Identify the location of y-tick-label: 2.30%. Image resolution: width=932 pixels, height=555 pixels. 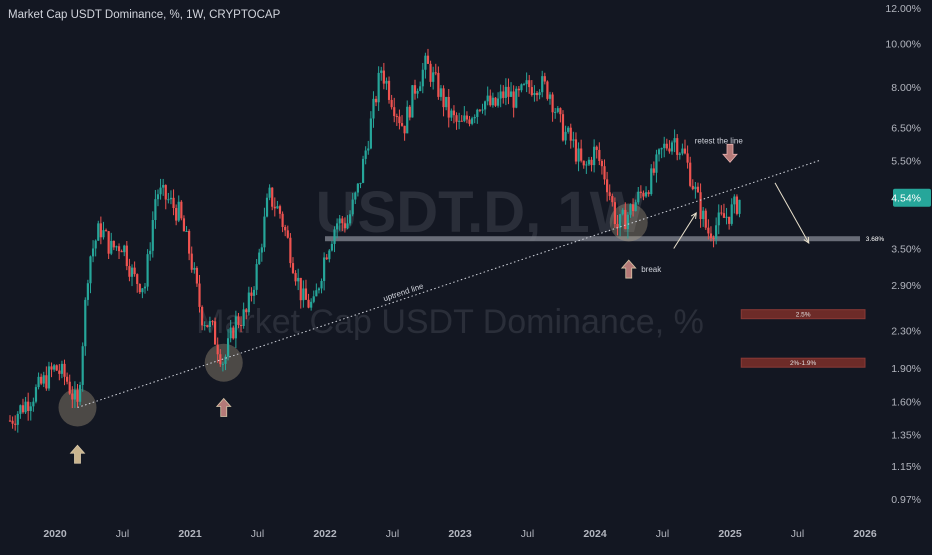
(906, 331).